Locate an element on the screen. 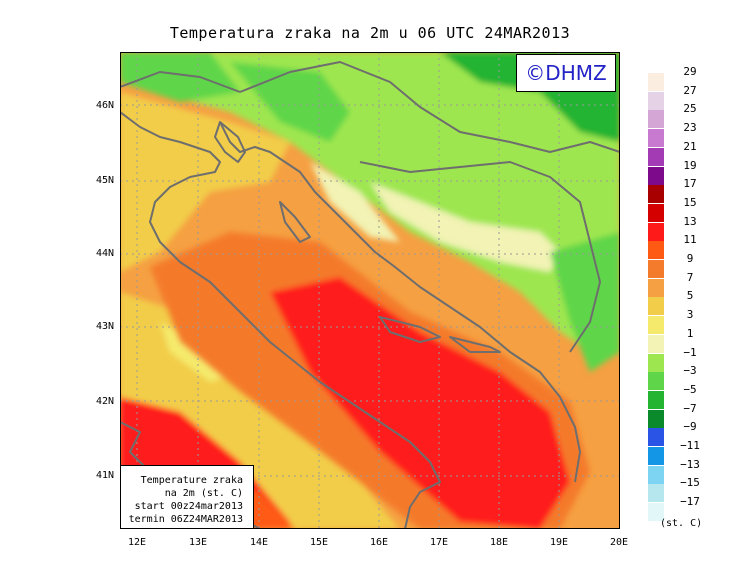 Image resolution: width=740 pixels, height=582 pixels. info-line-4: termin 06Z24MAR2013 is located at coordinates (185, 519).